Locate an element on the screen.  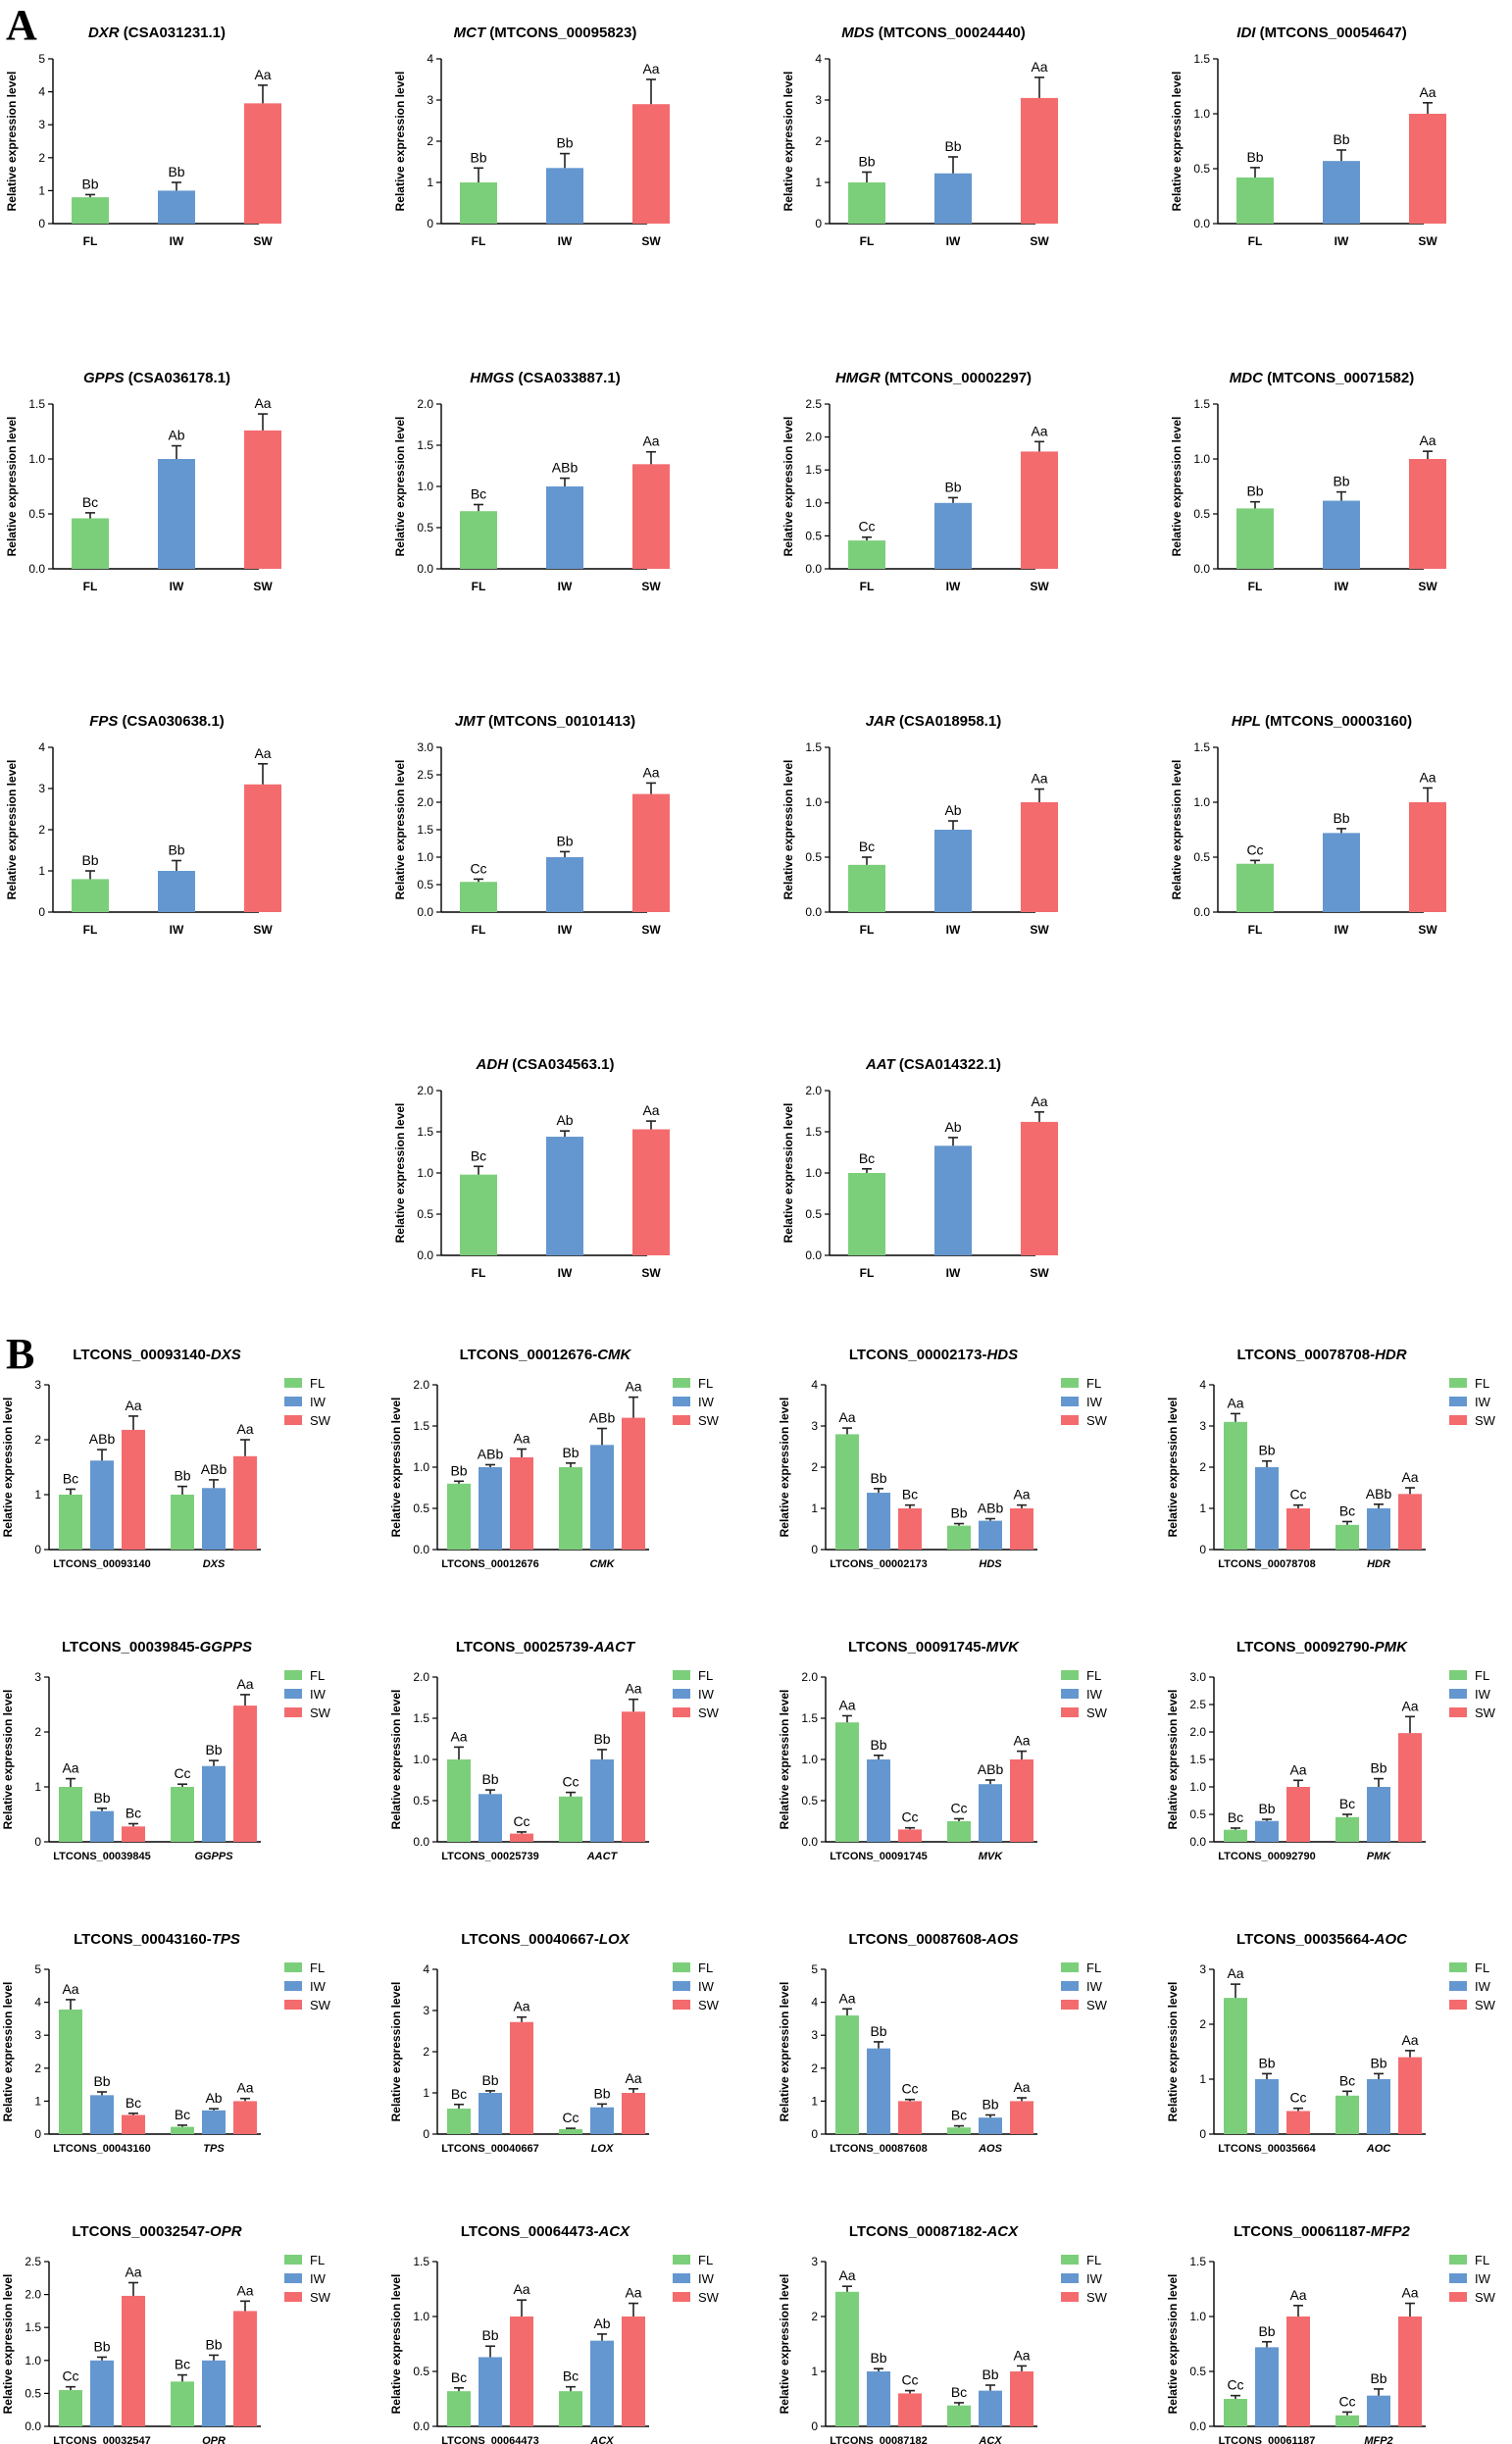
x-tick-label: IW is located at coordinates (565, 930).